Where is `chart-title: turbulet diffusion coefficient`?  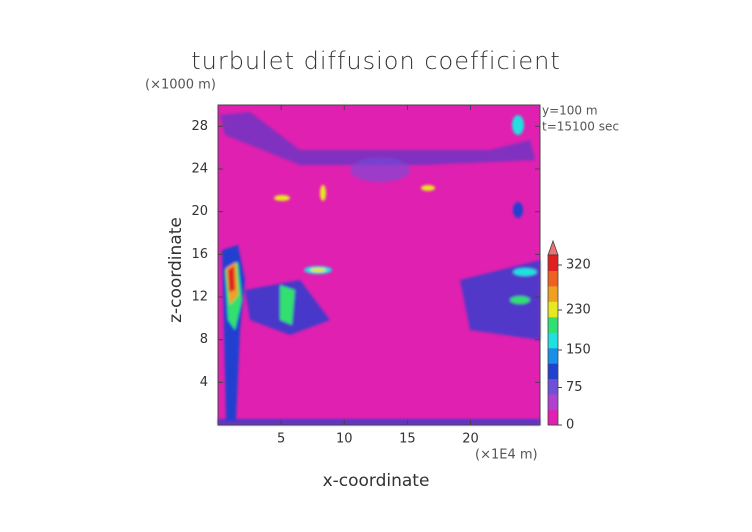
chart-title: turbulet diffusion coefficient is located at coordinates (376, 61).